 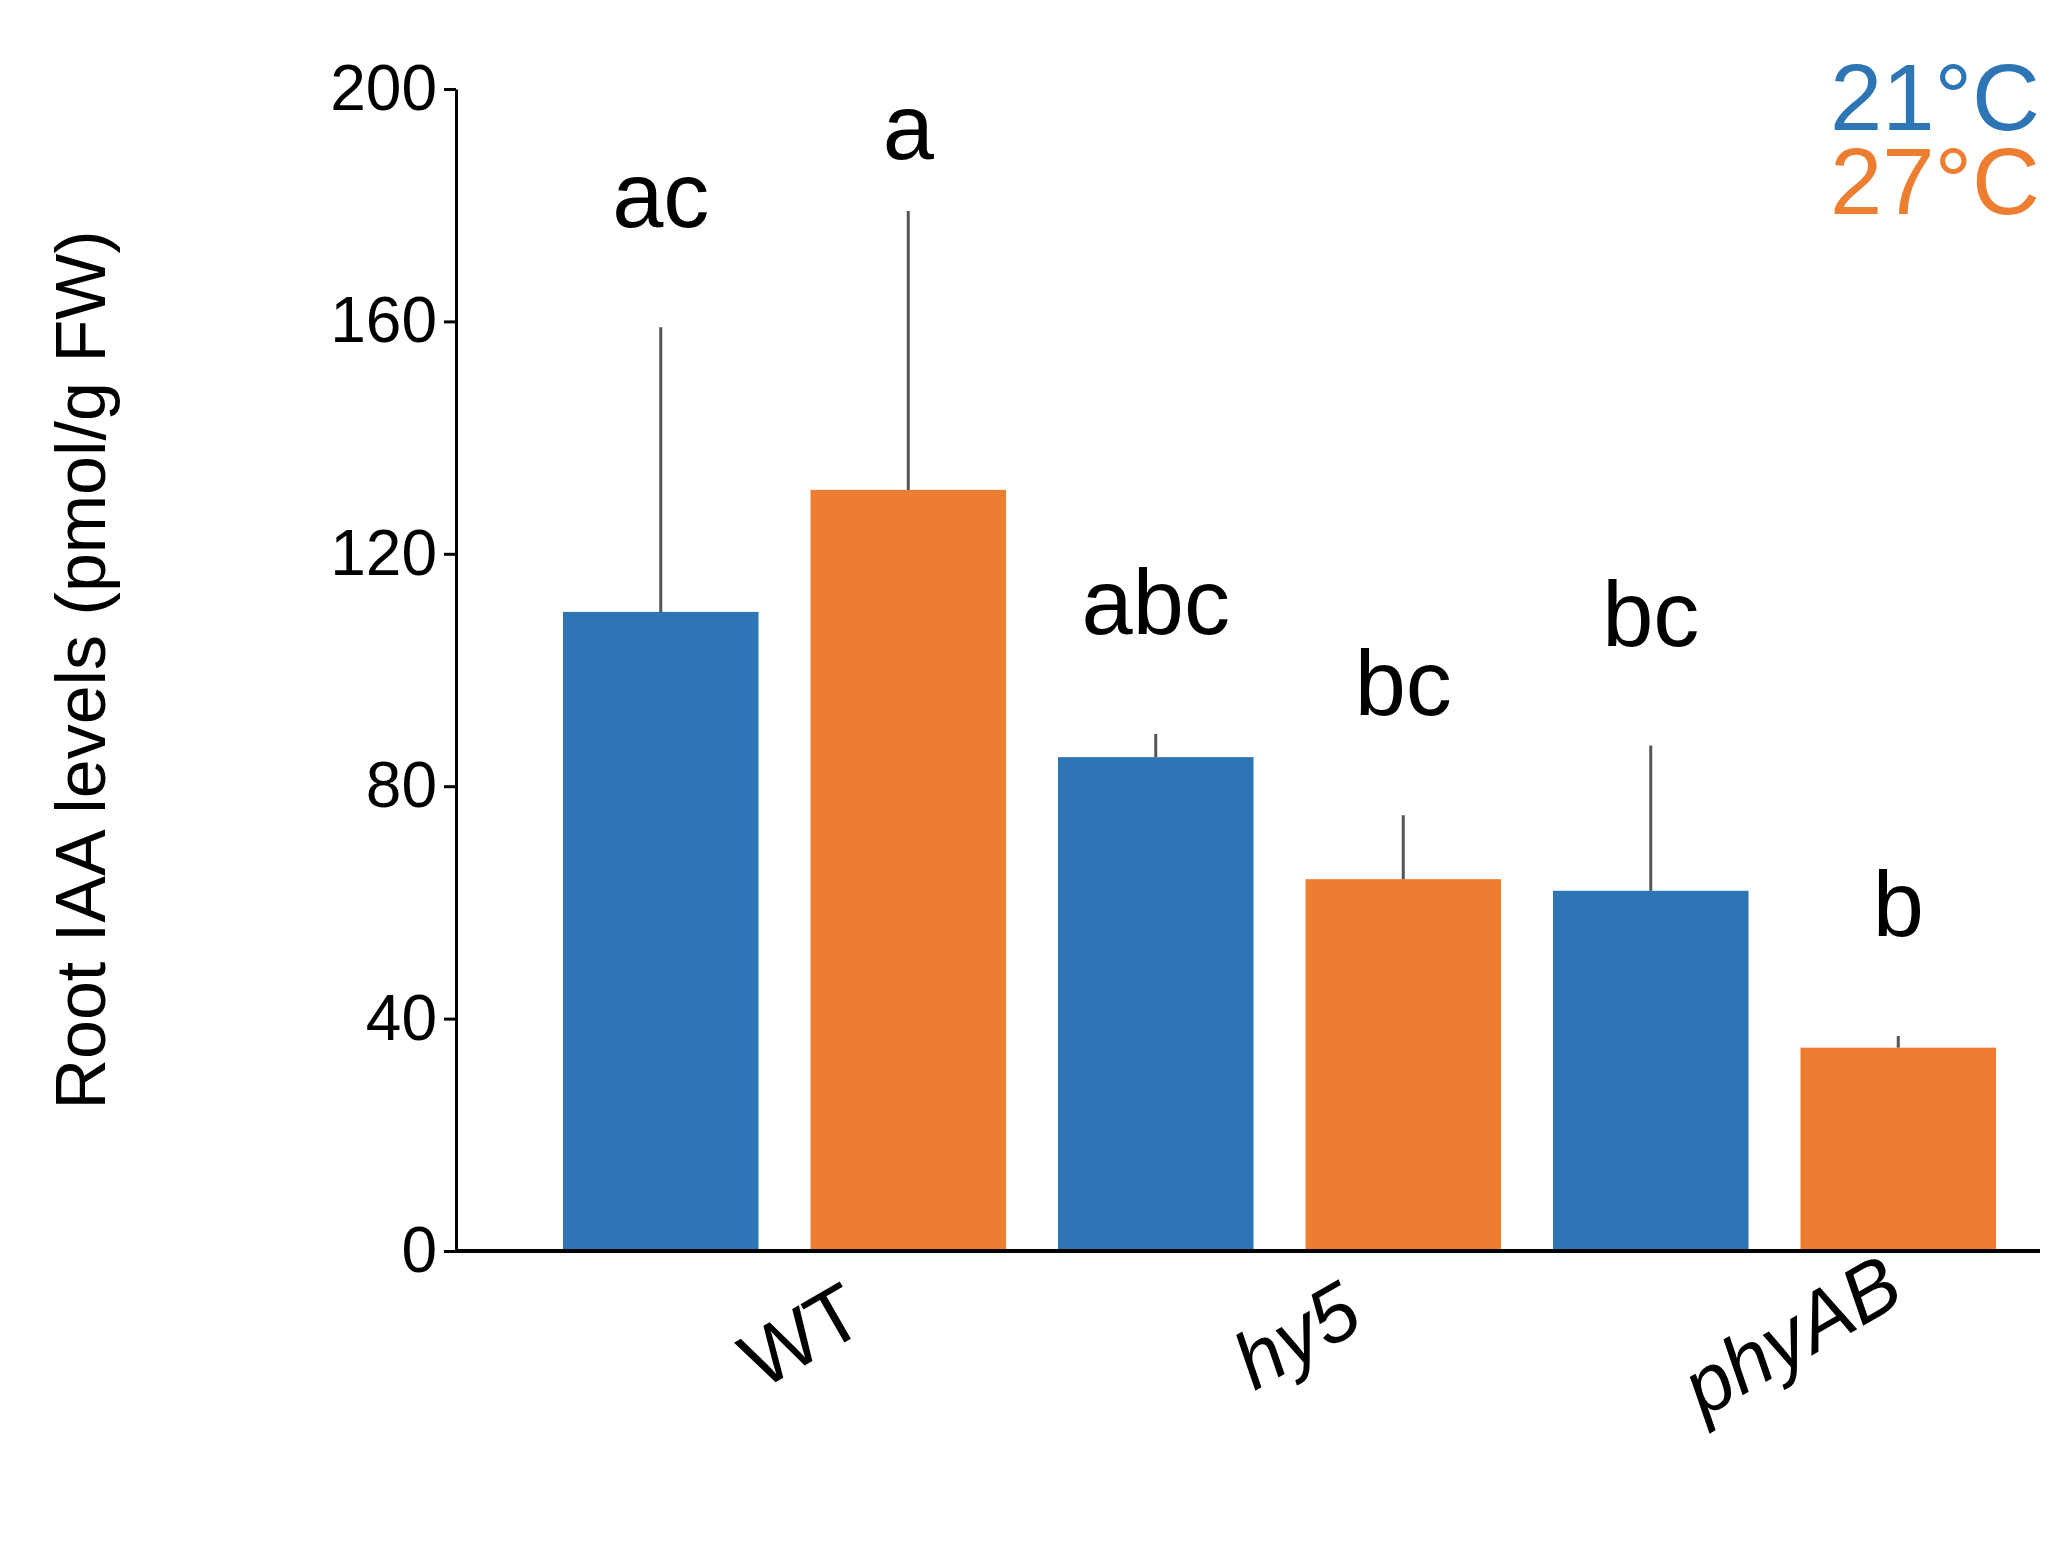 I want to click on x-tick-label: hy5, so click(x=1296, y=1335).